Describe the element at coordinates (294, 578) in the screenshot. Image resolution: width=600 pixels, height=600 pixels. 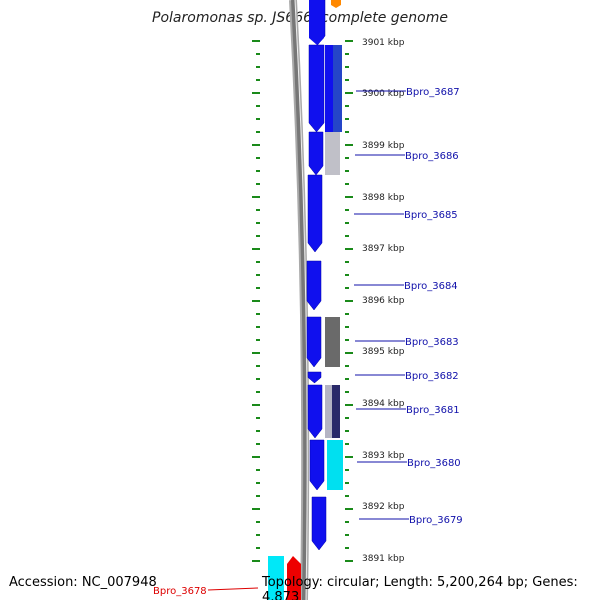
I see `gene-arrow-red` at that location.